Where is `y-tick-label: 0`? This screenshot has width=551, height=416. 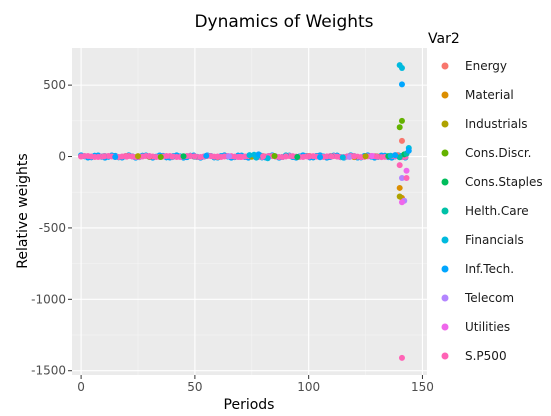 y-tick-label: 0 is located at coordinates (62, 157).